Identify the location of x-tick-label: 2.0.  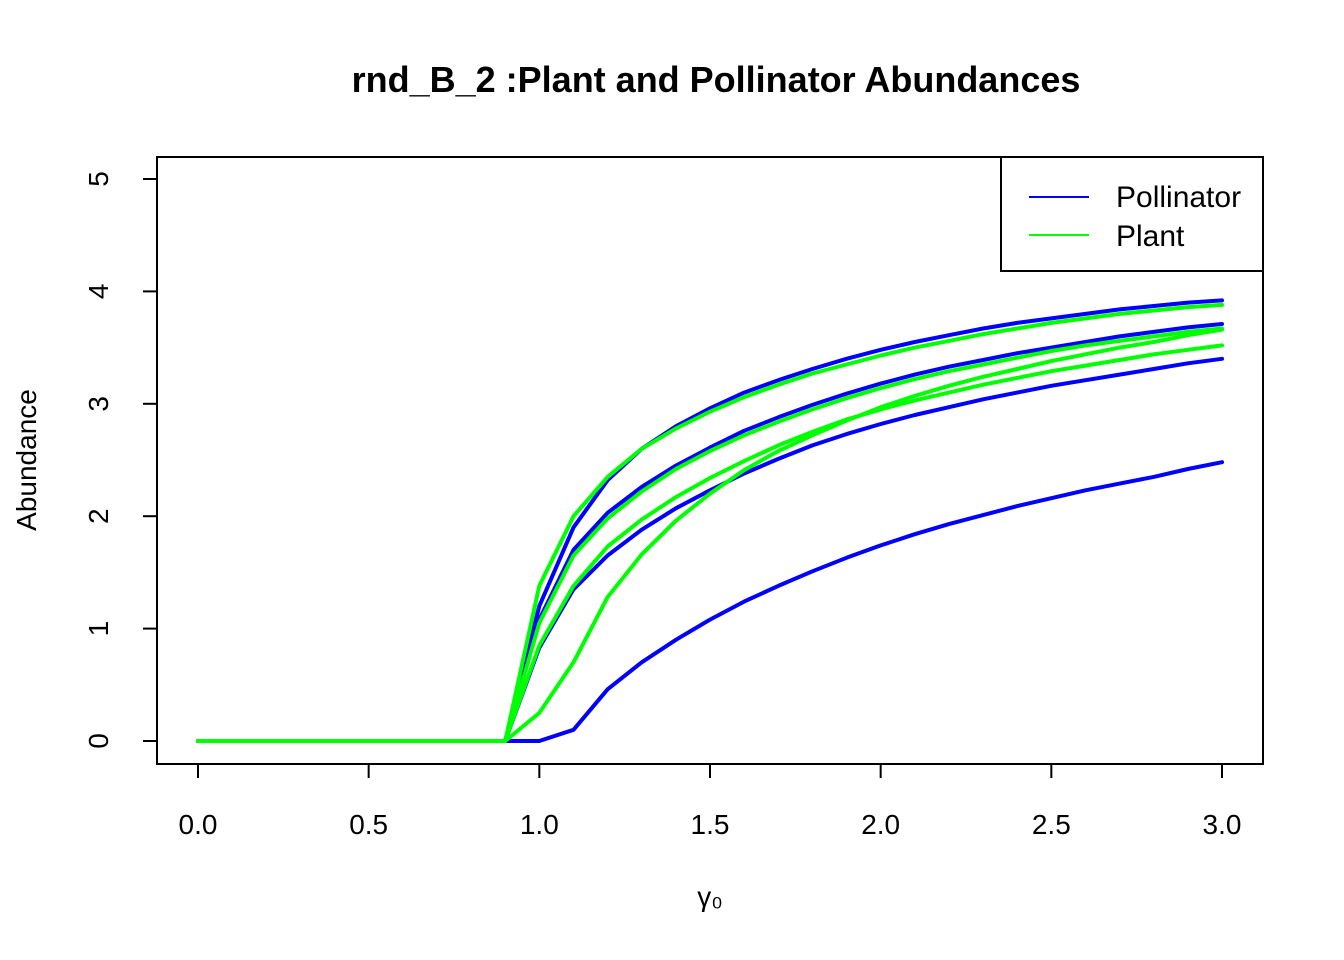
(880, 824).